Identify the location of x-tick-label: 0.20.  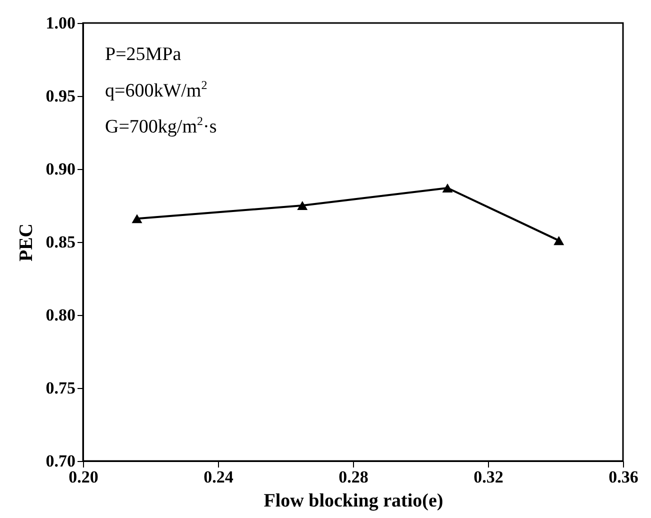
(83, 477).